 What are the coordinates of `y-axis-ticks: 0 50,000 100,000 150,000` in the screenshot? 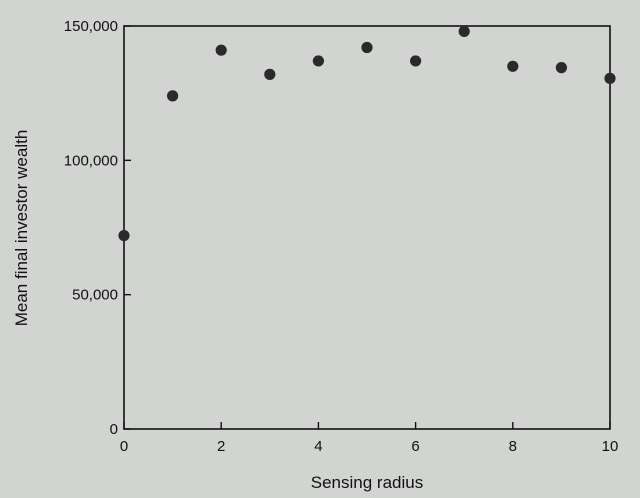 It's located at (97, 228).